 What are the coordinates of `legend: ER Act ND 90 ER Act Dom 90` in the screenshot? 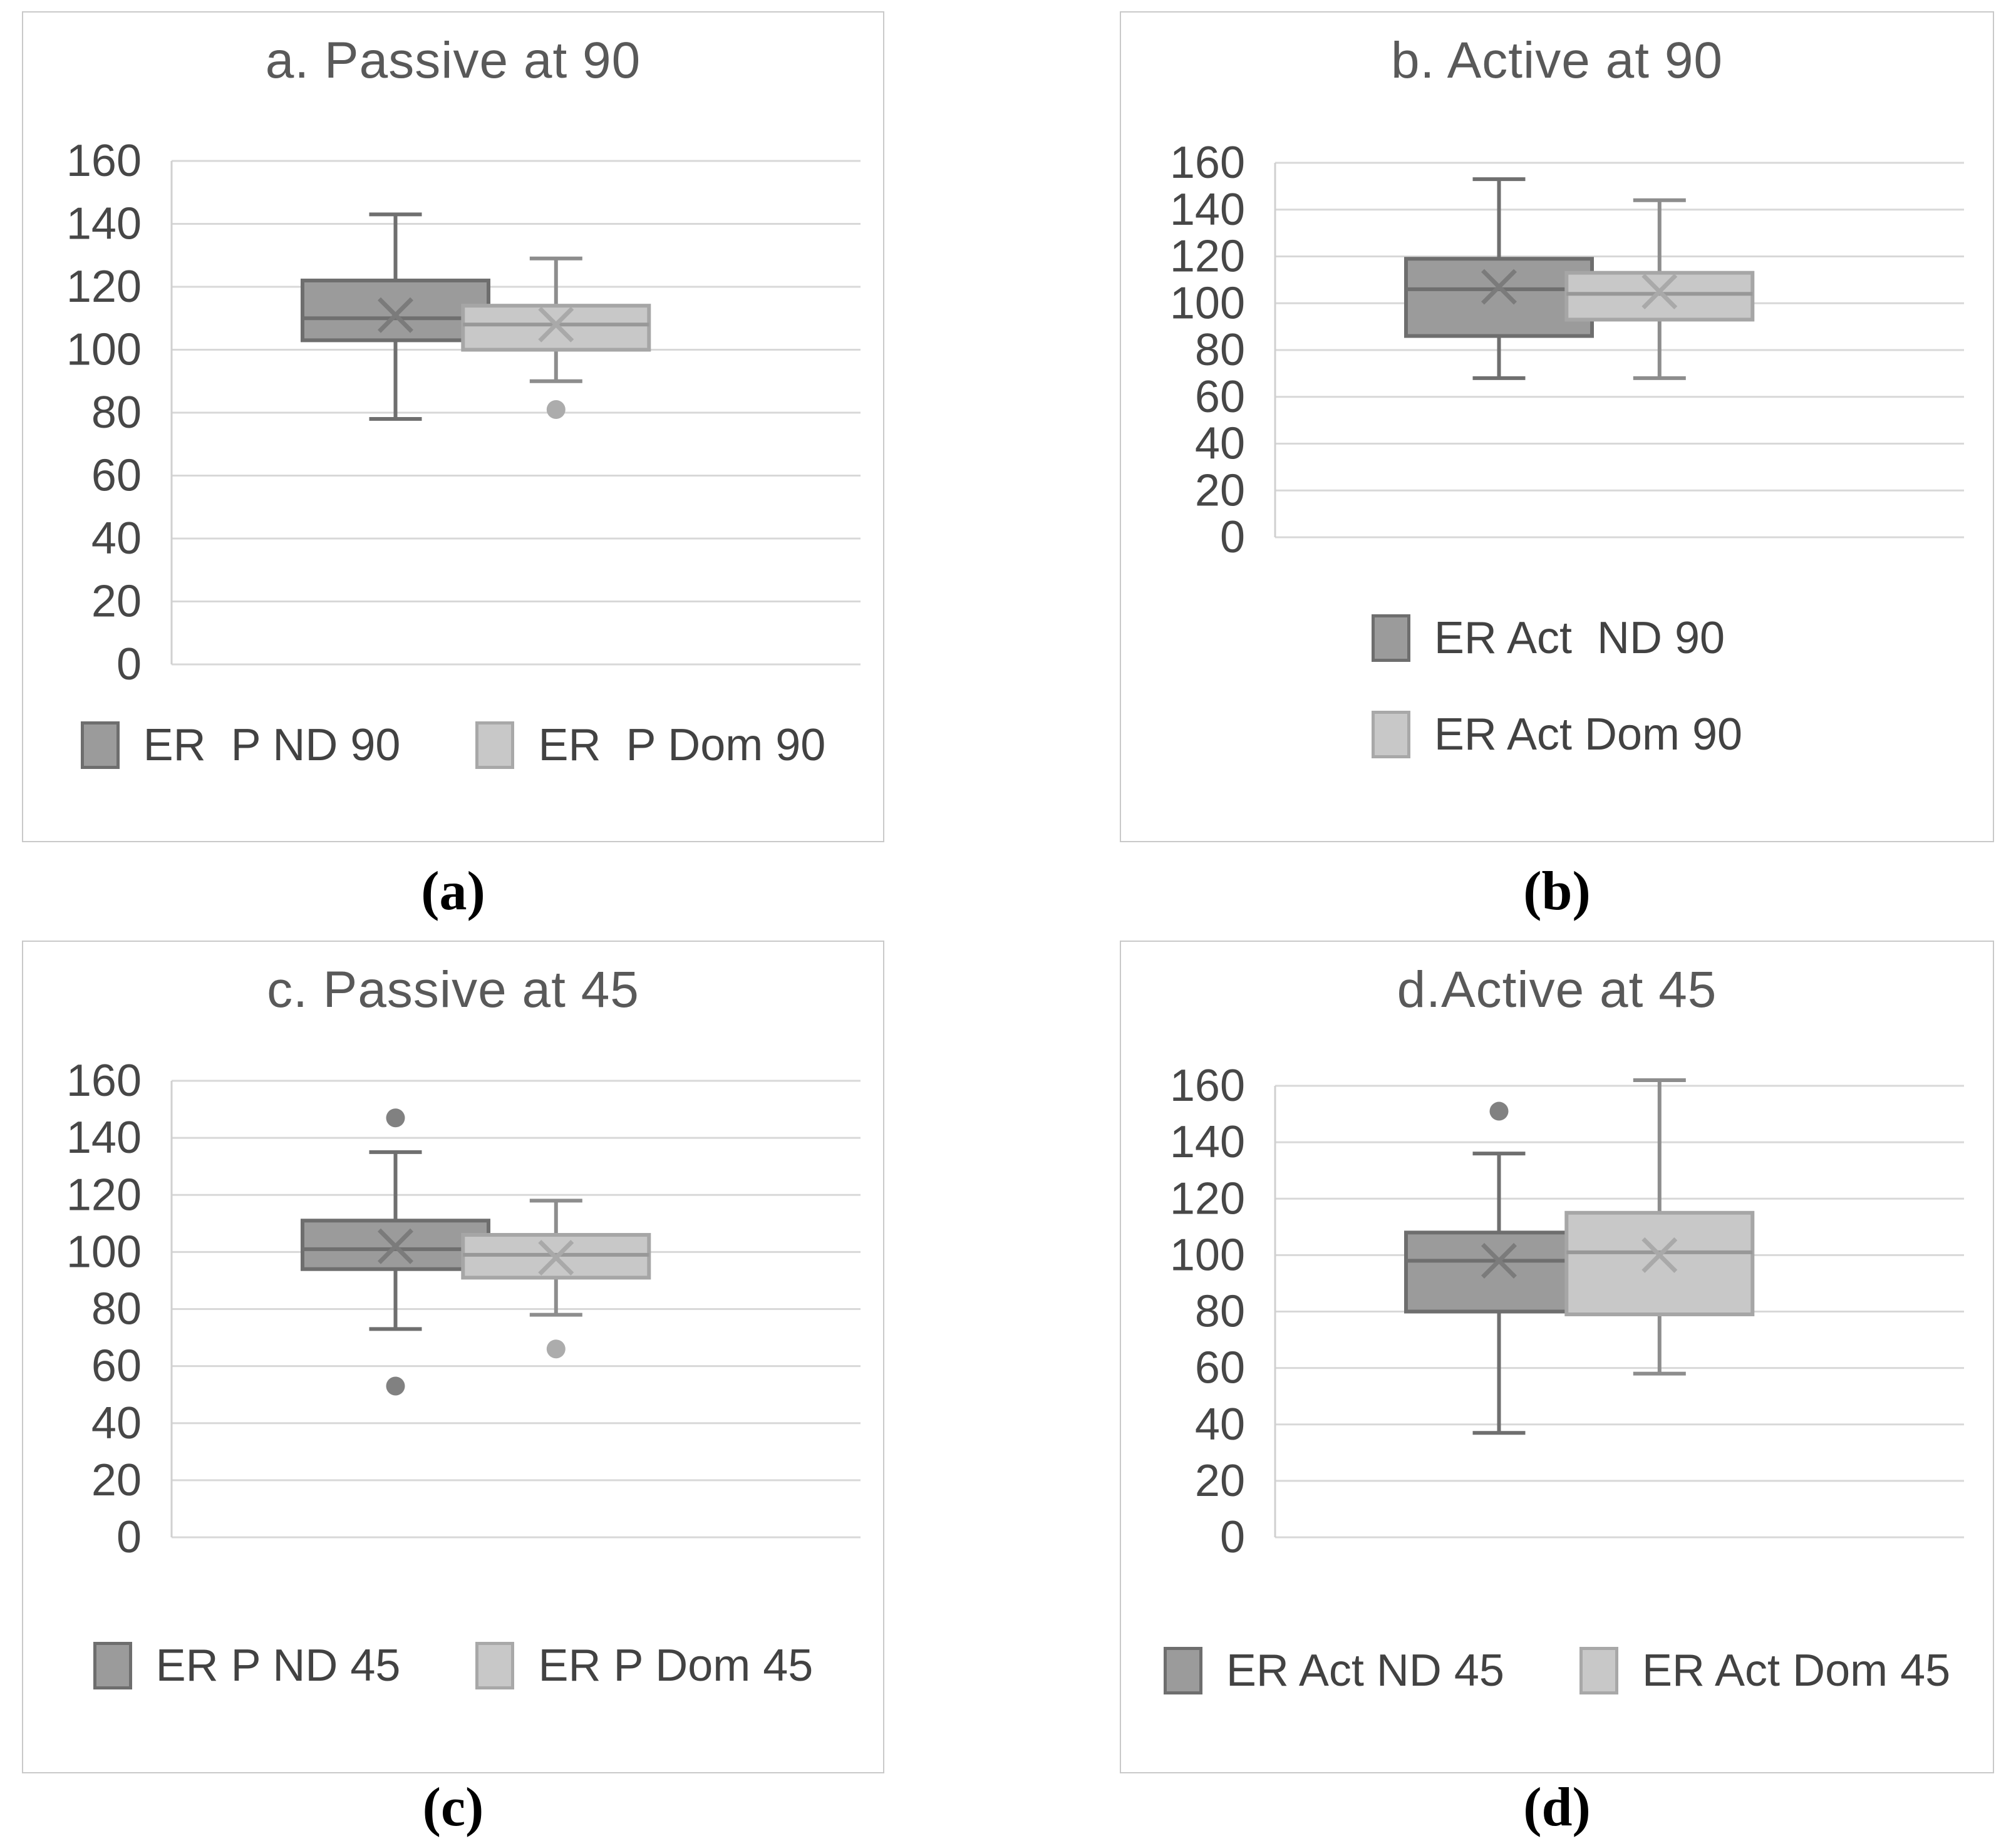 It's located at (1557, 686).